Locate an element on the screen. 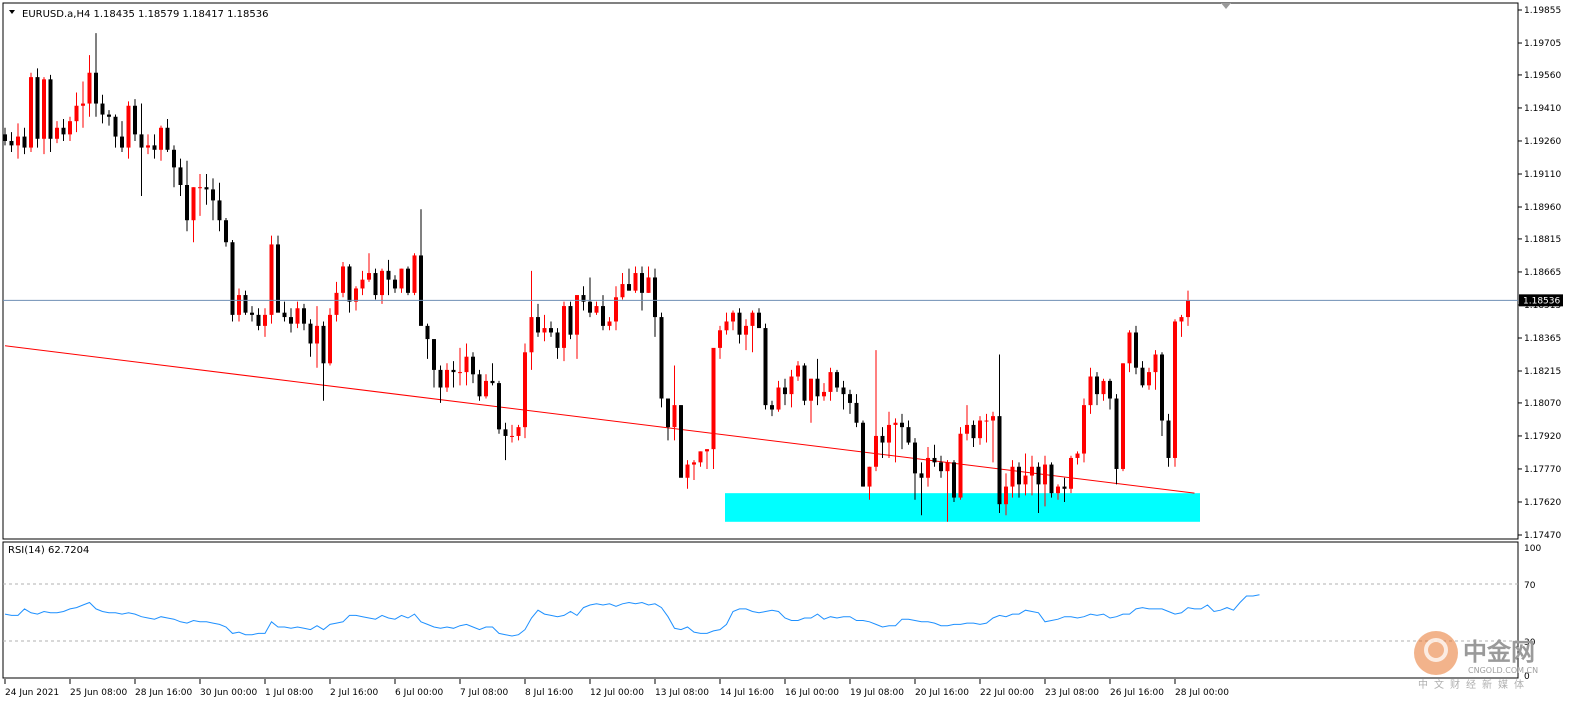 The image size is (1583, 709). price-tick-label: 1.17620 is located at coordinates (1542, 503).